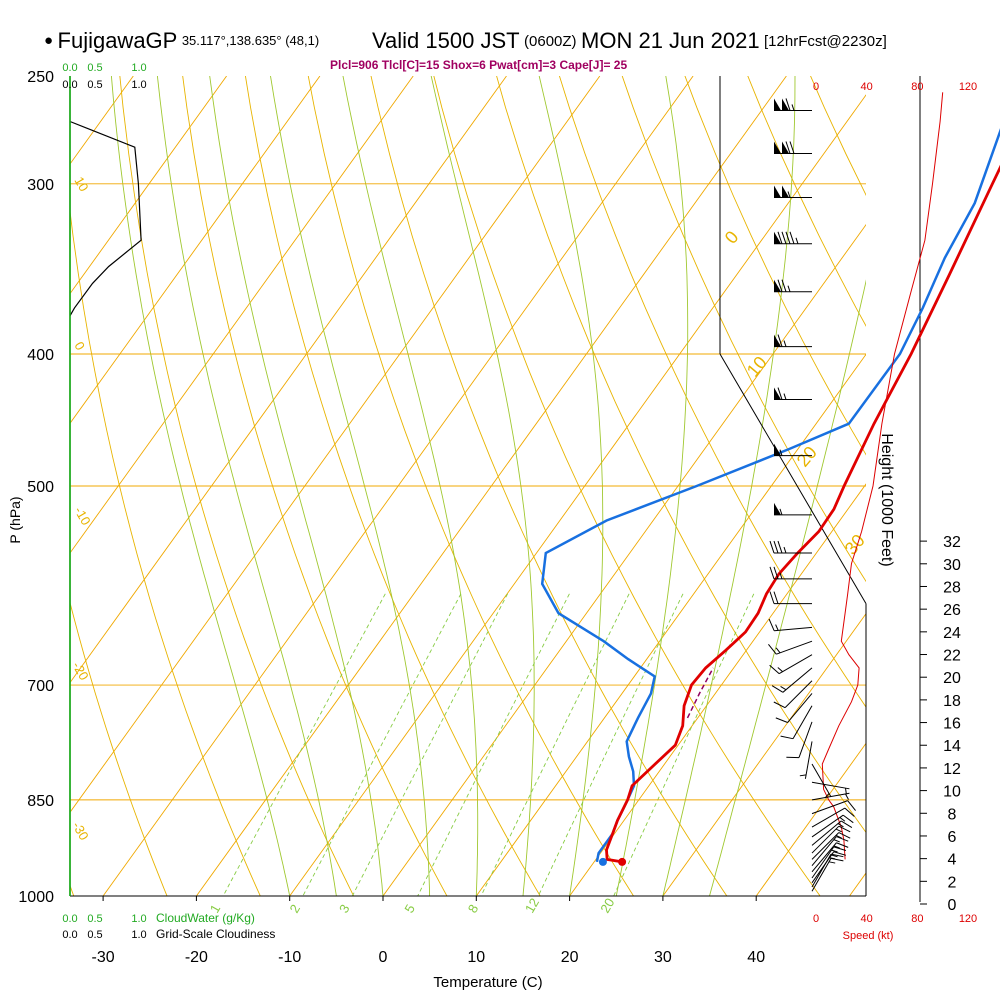 Image resolution: width=1000 pixels, height=1000 pixels. Describe the element at coordinates (952, 587) in the screenshot. I see `height-tick-label: 28` at that location.